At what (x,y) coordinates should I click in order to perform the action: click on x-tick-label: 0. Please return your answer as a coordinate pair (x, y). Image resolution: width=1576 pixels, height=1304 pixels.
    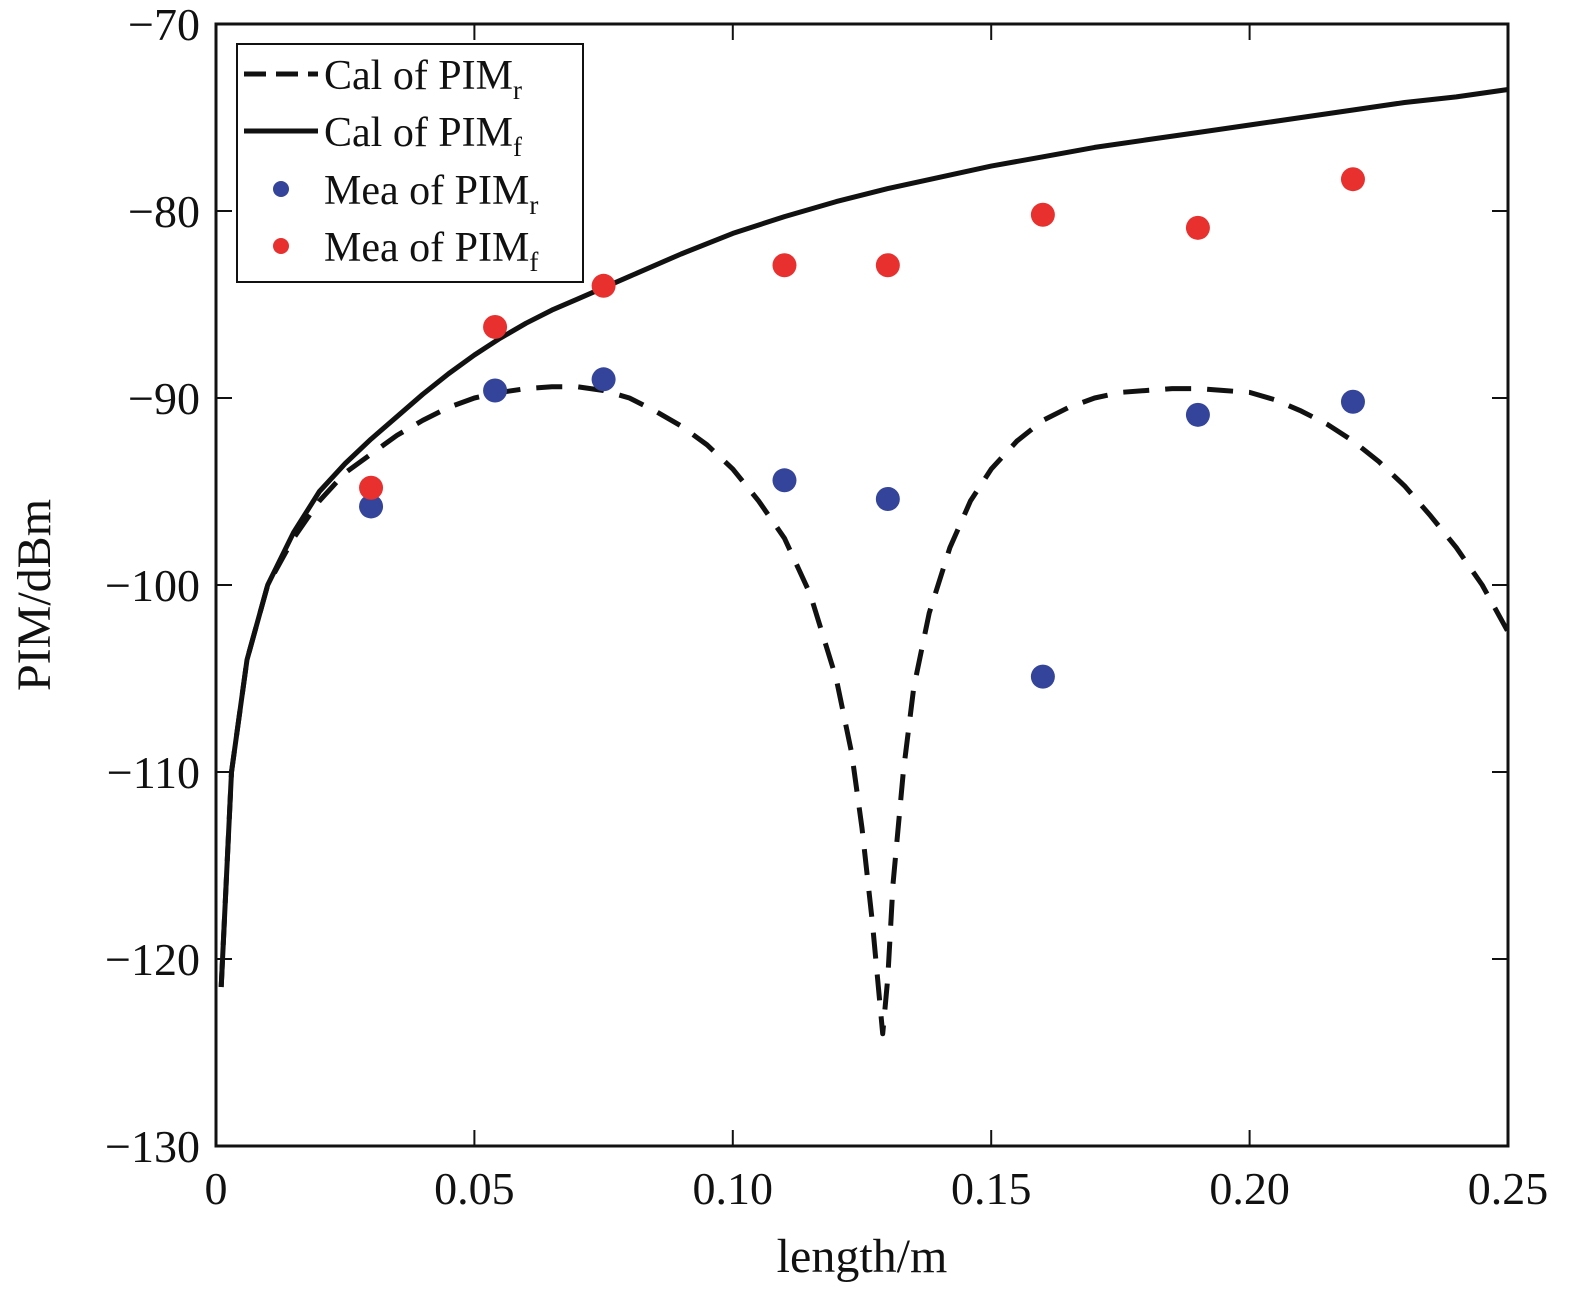
    Looking at the image, I should click on (216, 1188).